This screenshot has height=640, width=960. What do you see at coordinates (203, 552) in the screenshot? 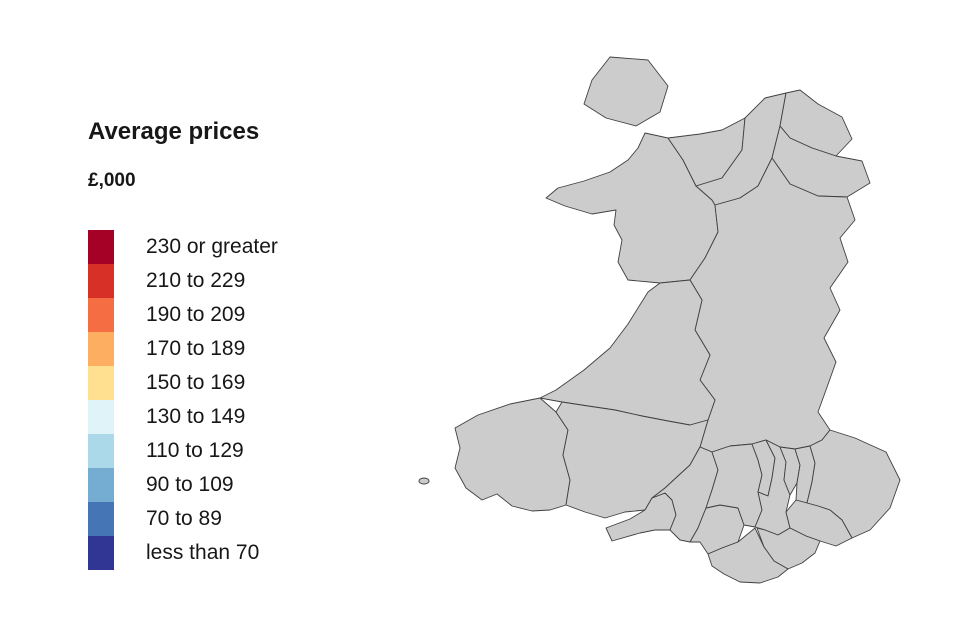
I see `legend-label: less than 70` at bounding box center [203, 552].